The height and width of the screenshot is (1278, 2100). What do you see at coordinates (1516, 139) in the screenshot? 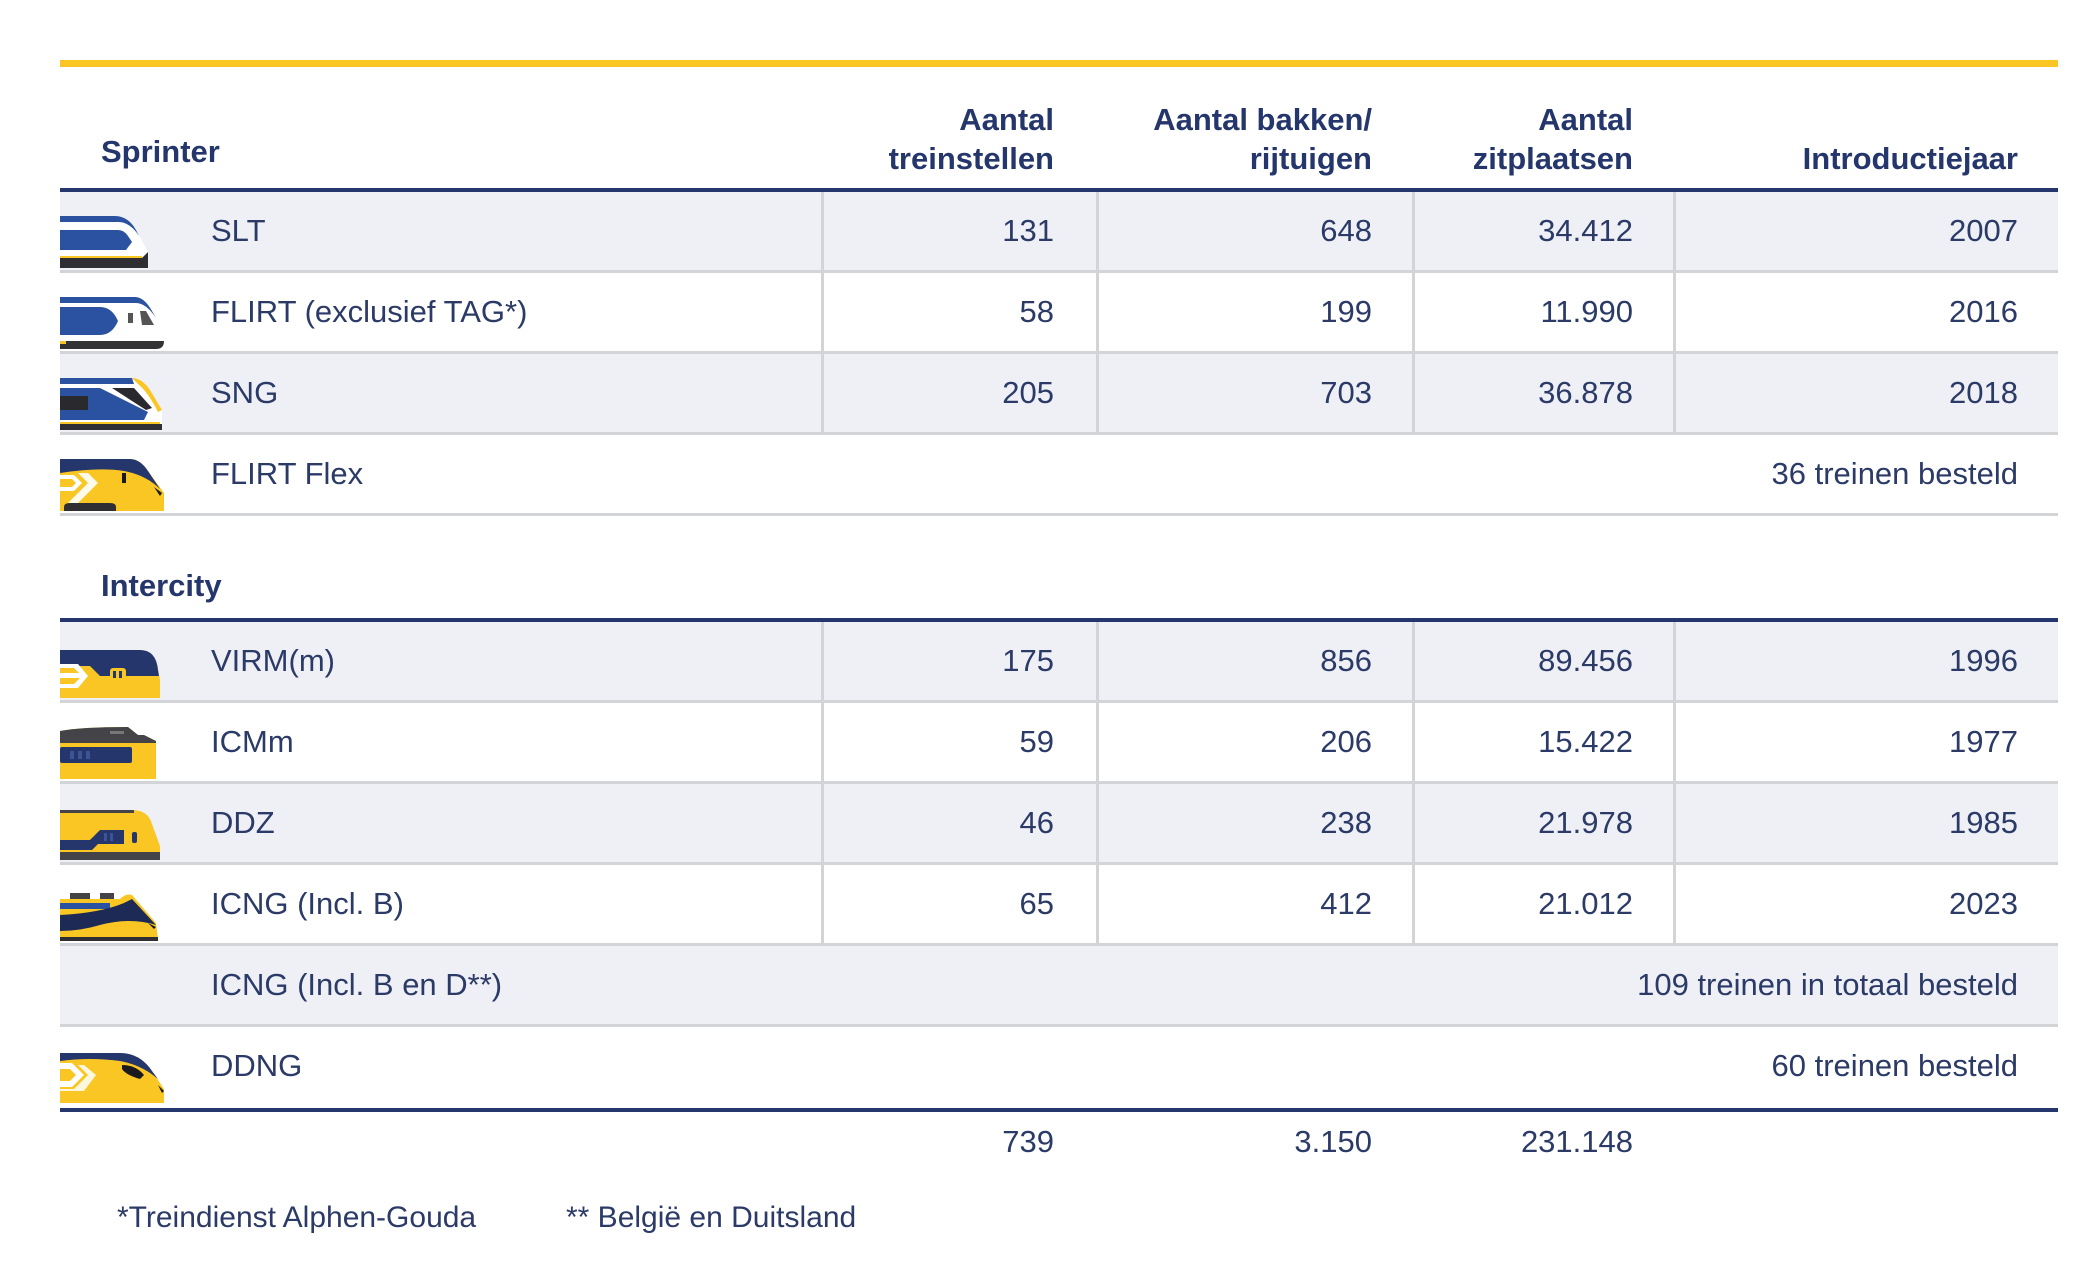
I see `header-zitplaatsen: Aantal zitplaatsen` at bounding box center [1516, 139].